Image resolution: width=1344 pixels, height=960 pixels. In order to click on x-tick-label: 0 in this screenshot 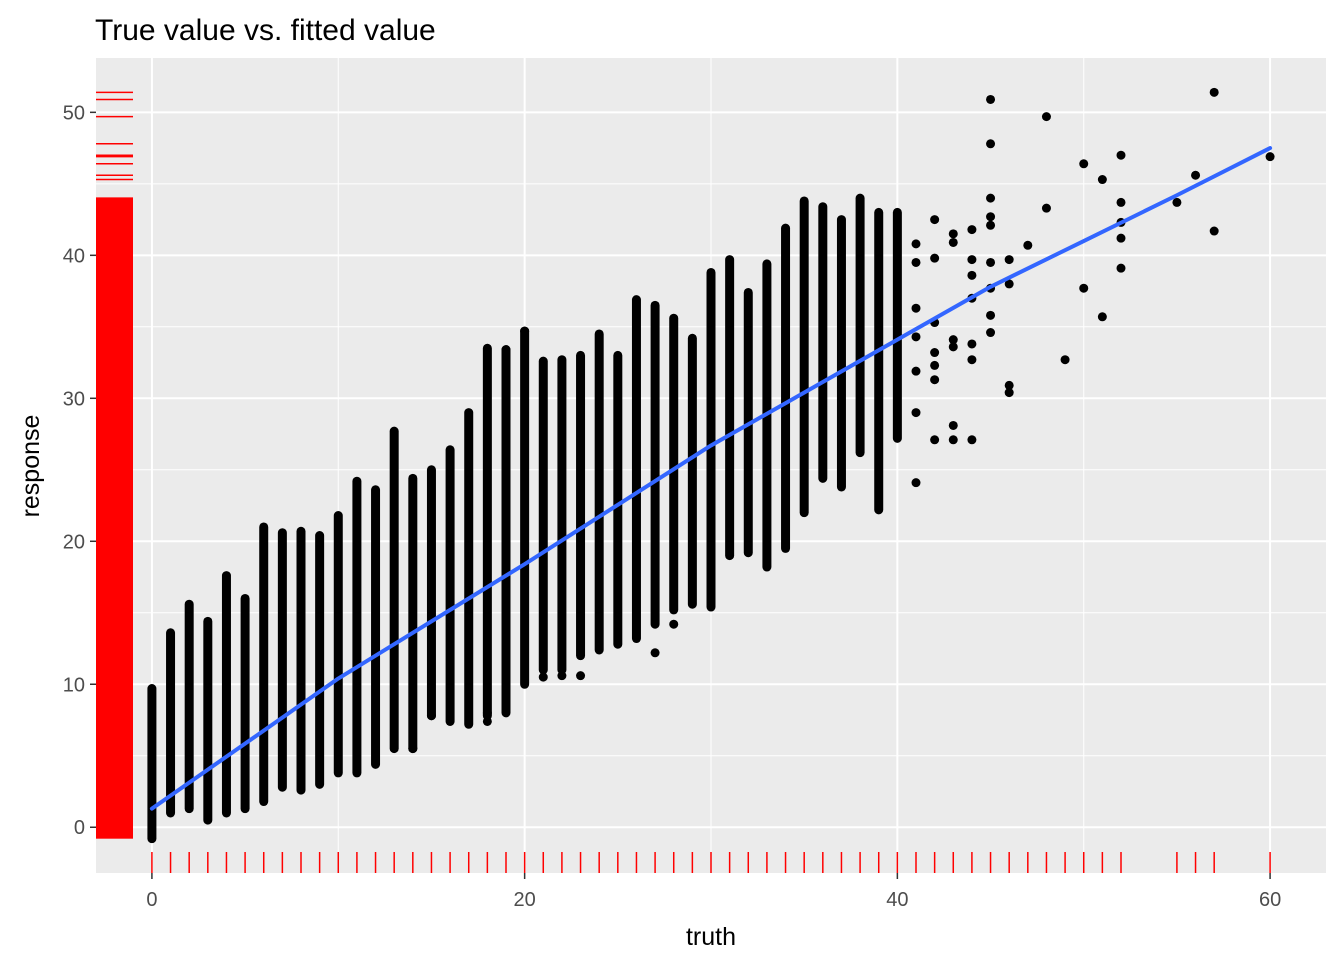, I will do `click(151, 900)`.